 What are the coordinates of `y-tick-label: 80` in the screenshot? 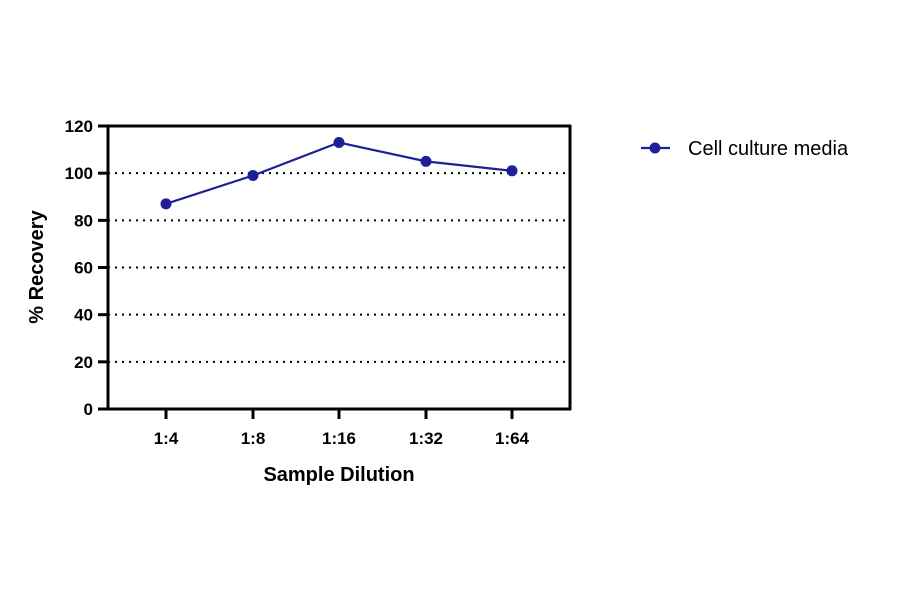 It's located at (83, 220).